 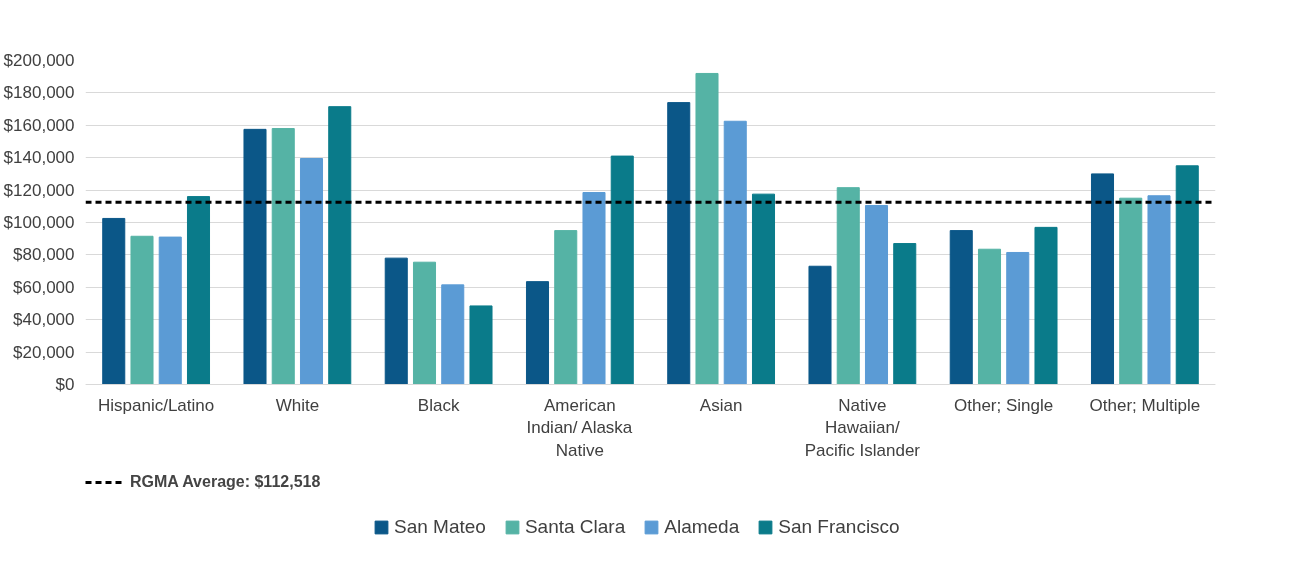 What do you see at coordinates (44, 255) in the screenshot?
I see `y-tick-label: $80,000` at bounding box center [44, 255].